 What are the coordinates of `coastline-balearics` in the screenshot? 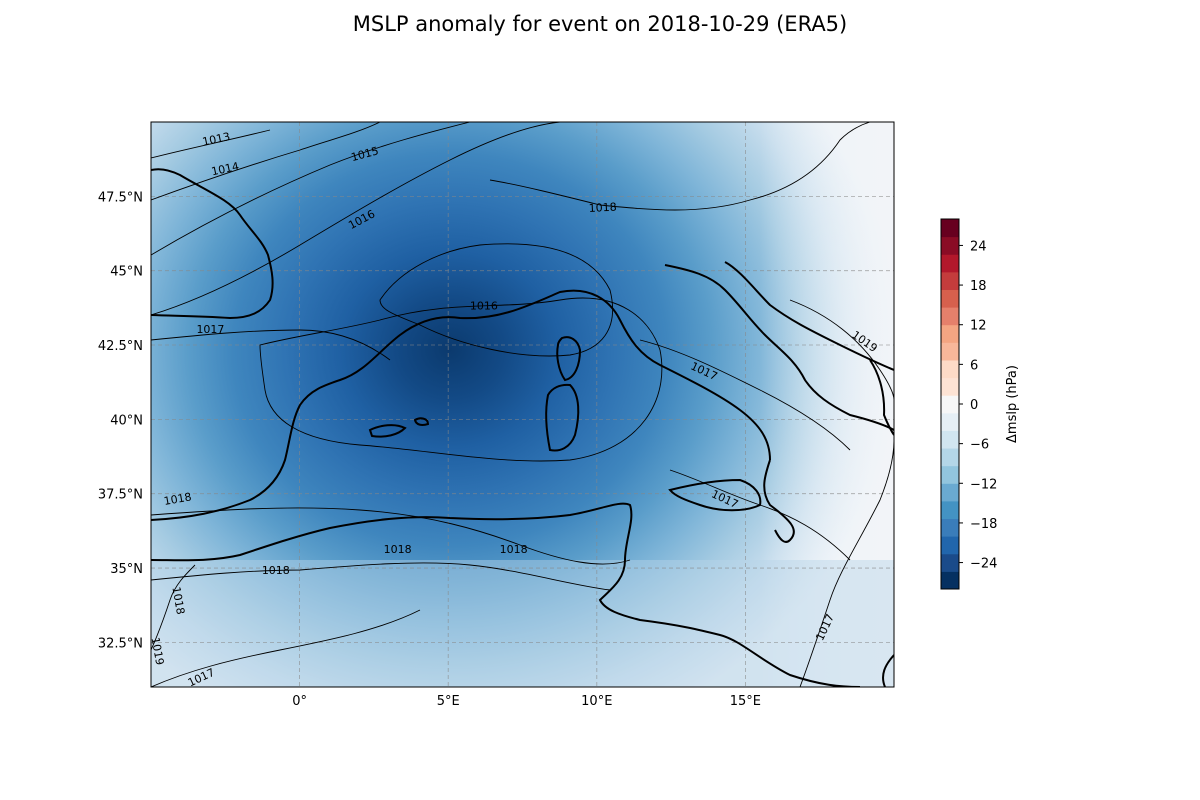 It's located at (399, 427).